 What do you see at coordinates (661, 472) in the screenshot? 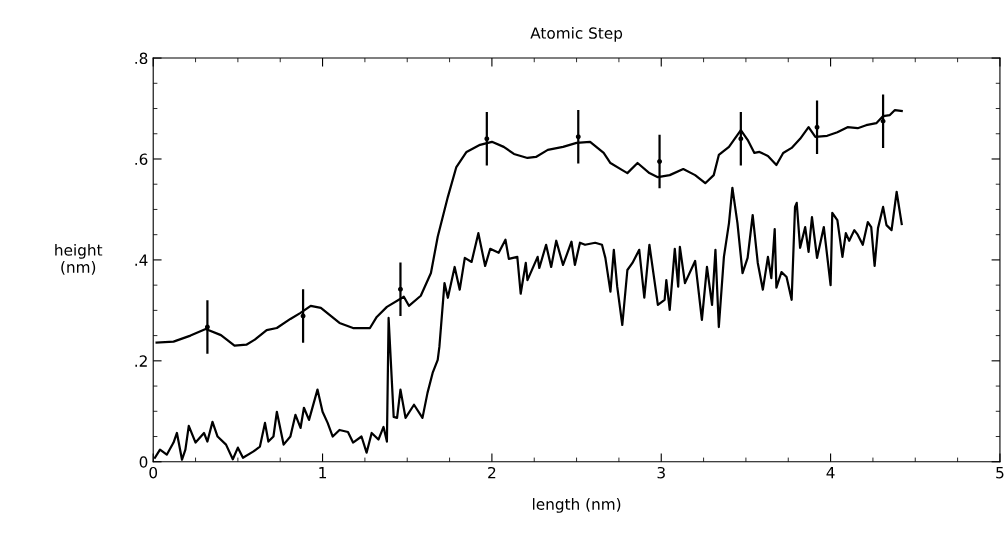
I see `x-tick-label: 3` at bounding box center [661, 472].